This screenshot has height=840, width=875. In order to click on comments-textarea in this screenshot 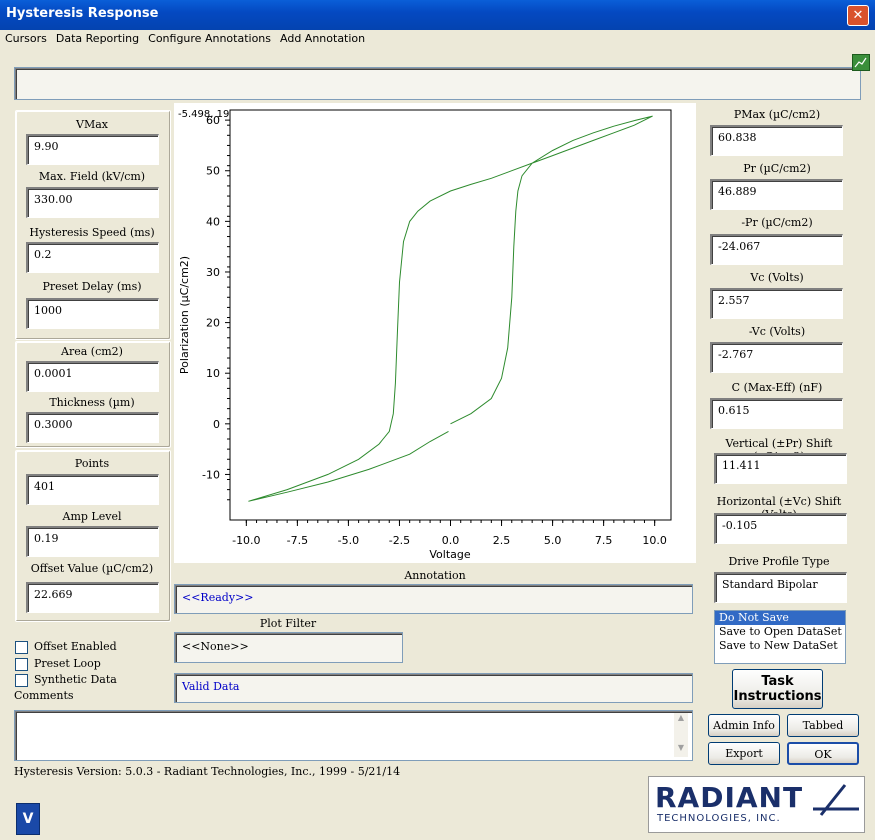, I will do `click(353, 735)`.